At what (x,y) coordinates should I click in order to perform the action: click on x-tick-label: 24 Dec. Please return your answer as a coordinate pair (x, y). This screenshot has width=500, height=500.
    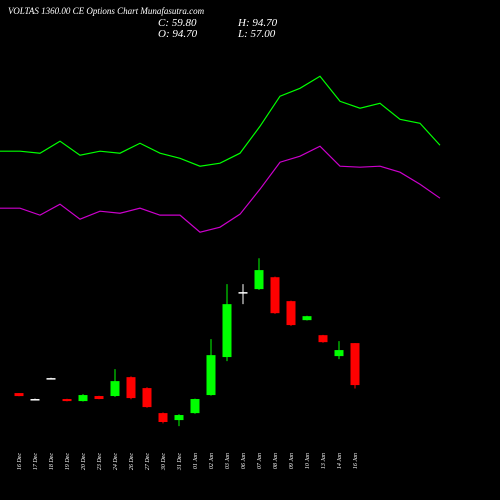
    Looking at the image, I should click on (115, 461).